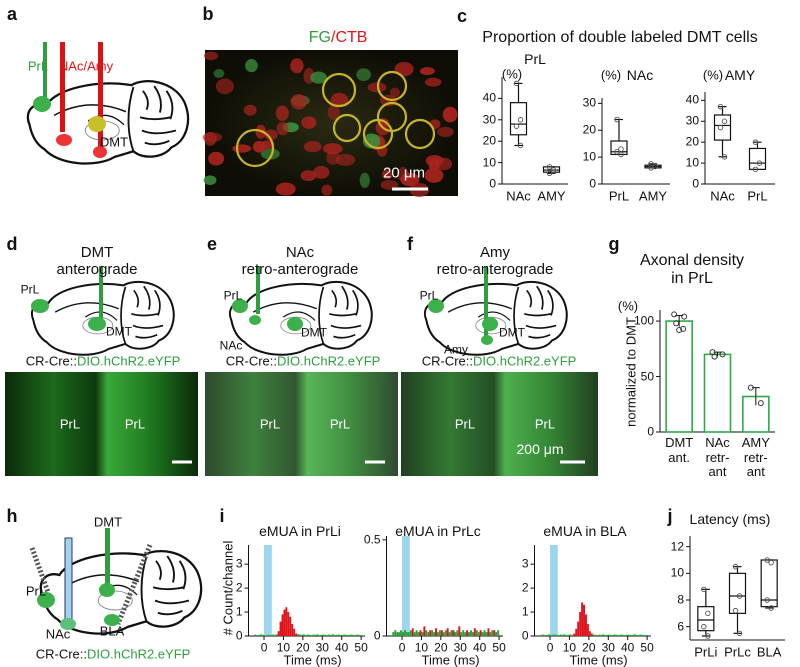 The width and height of the screenshot is (800, 667). I want to click on x-tick-label: AMY, so click(551, 196).